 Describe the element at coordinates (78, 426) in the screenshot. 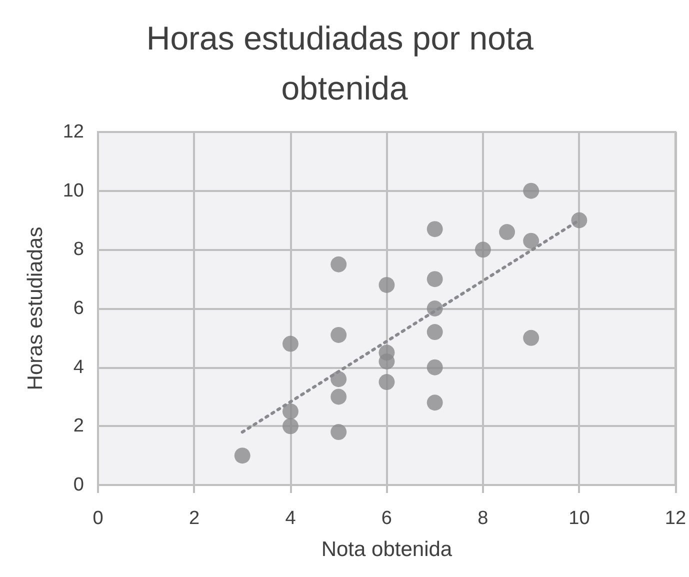

I see `y-tick-label: 2` at that location.